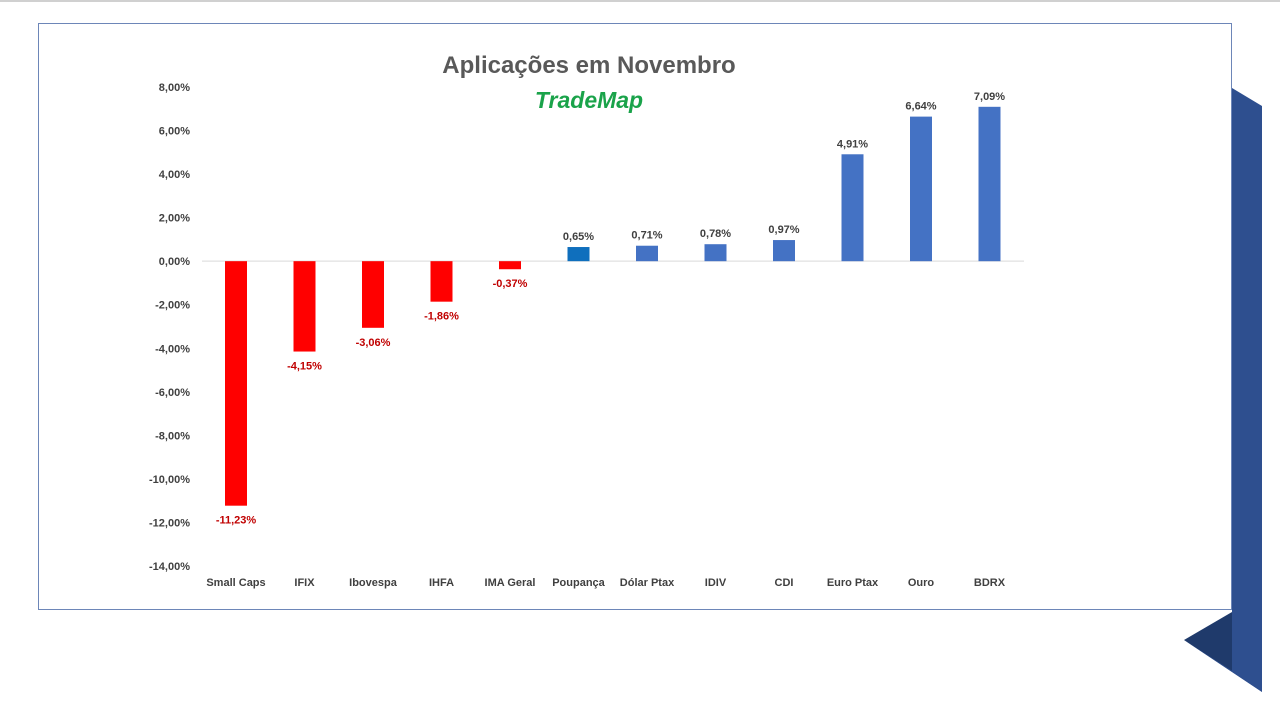 The height and width of the screenshot is (713, 1280). What do you see at coordinates (640, 1) in the screenshot?
I see `top-rule` at bounding box center [640, 1].